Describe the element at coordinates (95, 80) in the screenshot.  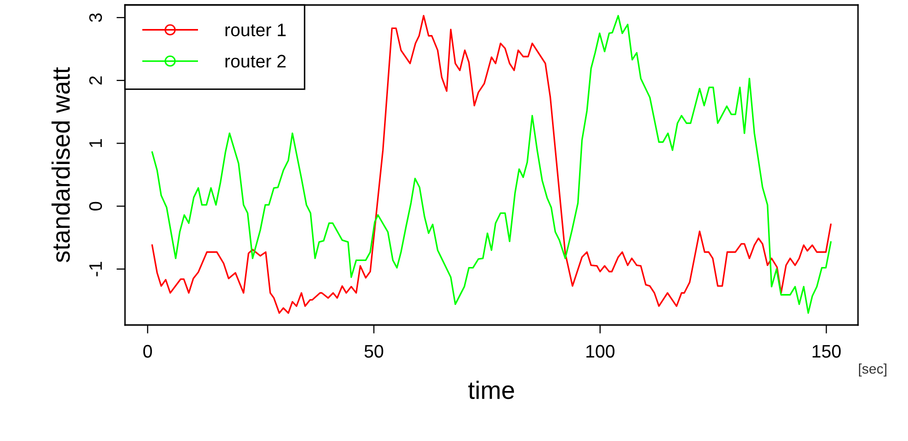
I see `y-tick-label: 2` at that location.